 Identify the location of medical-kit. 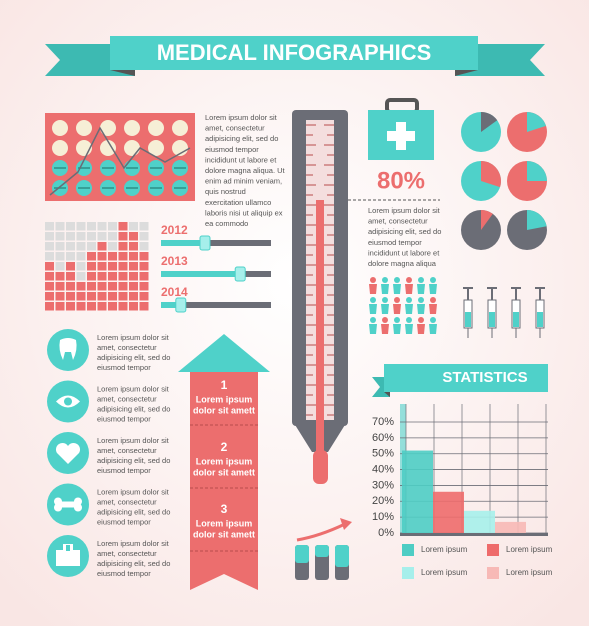
(401, 129).